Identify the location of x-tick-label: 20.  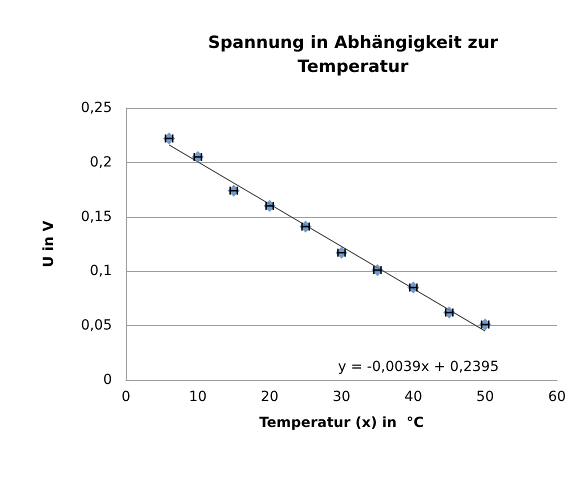
(269, 397).